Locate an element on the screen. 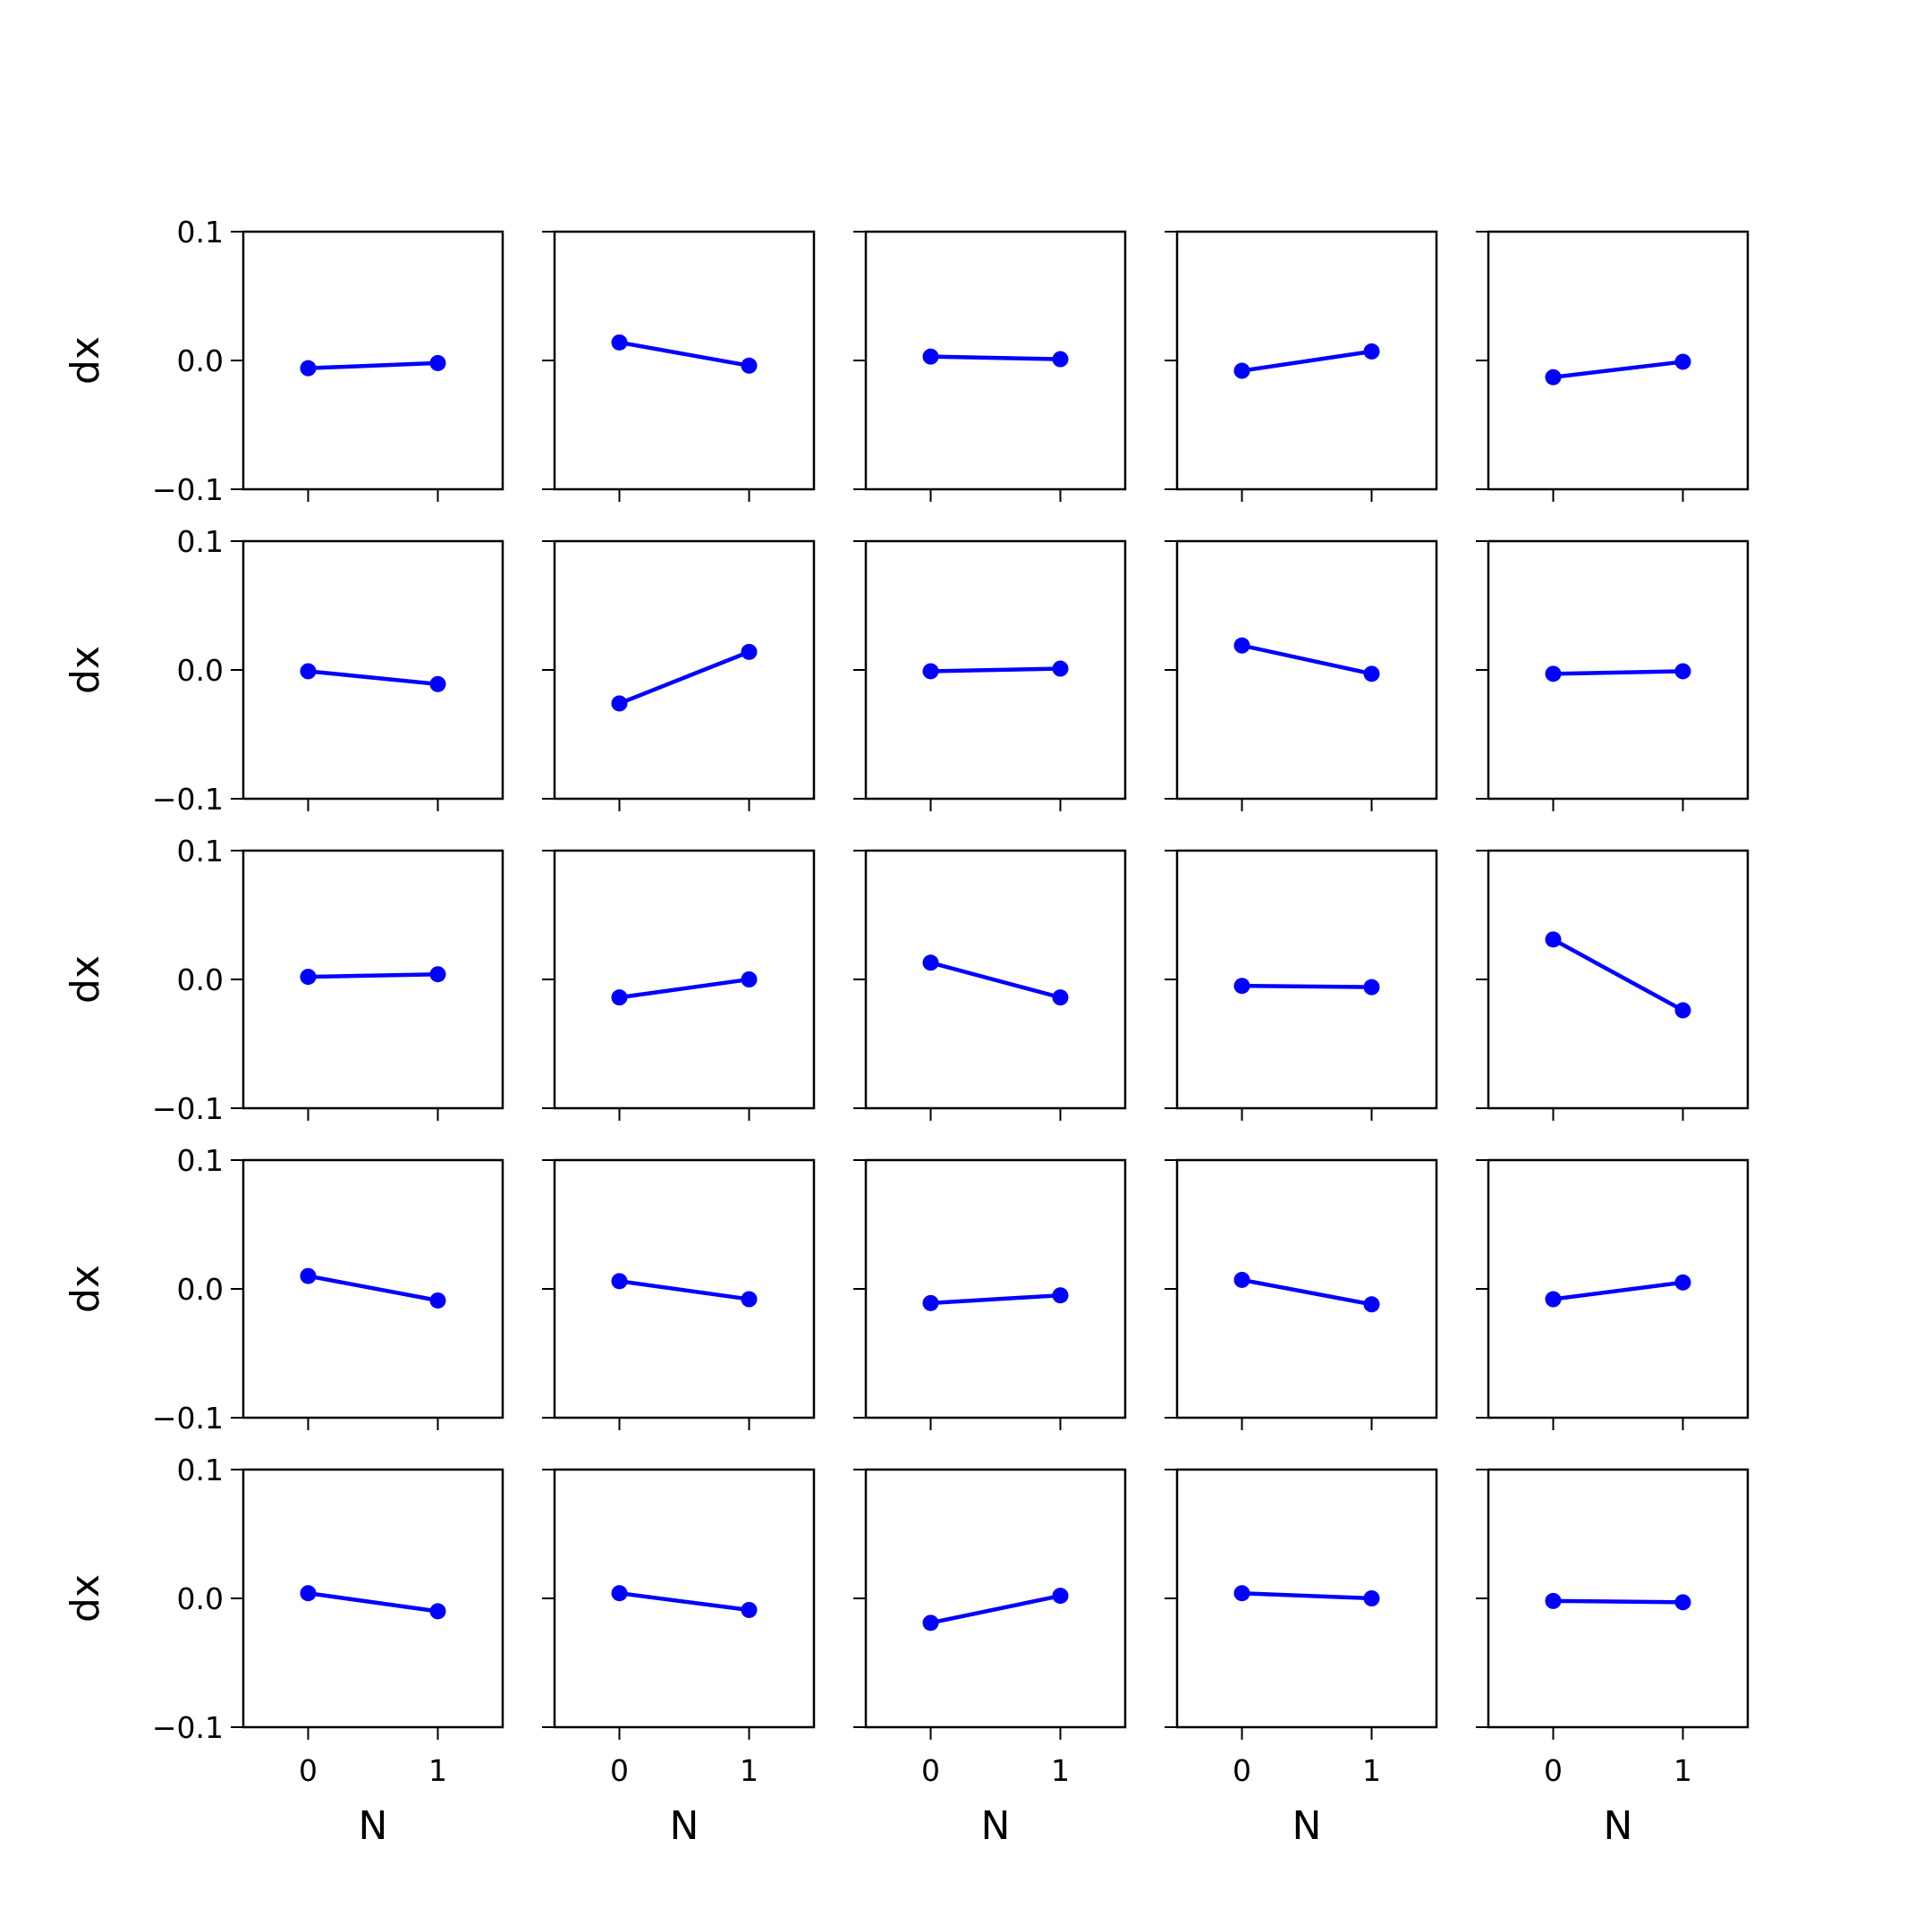 Image resolution: width=1932 pixels, height=1932 pixels. subplot-r3-c2 is located at coordinates (679, 985).